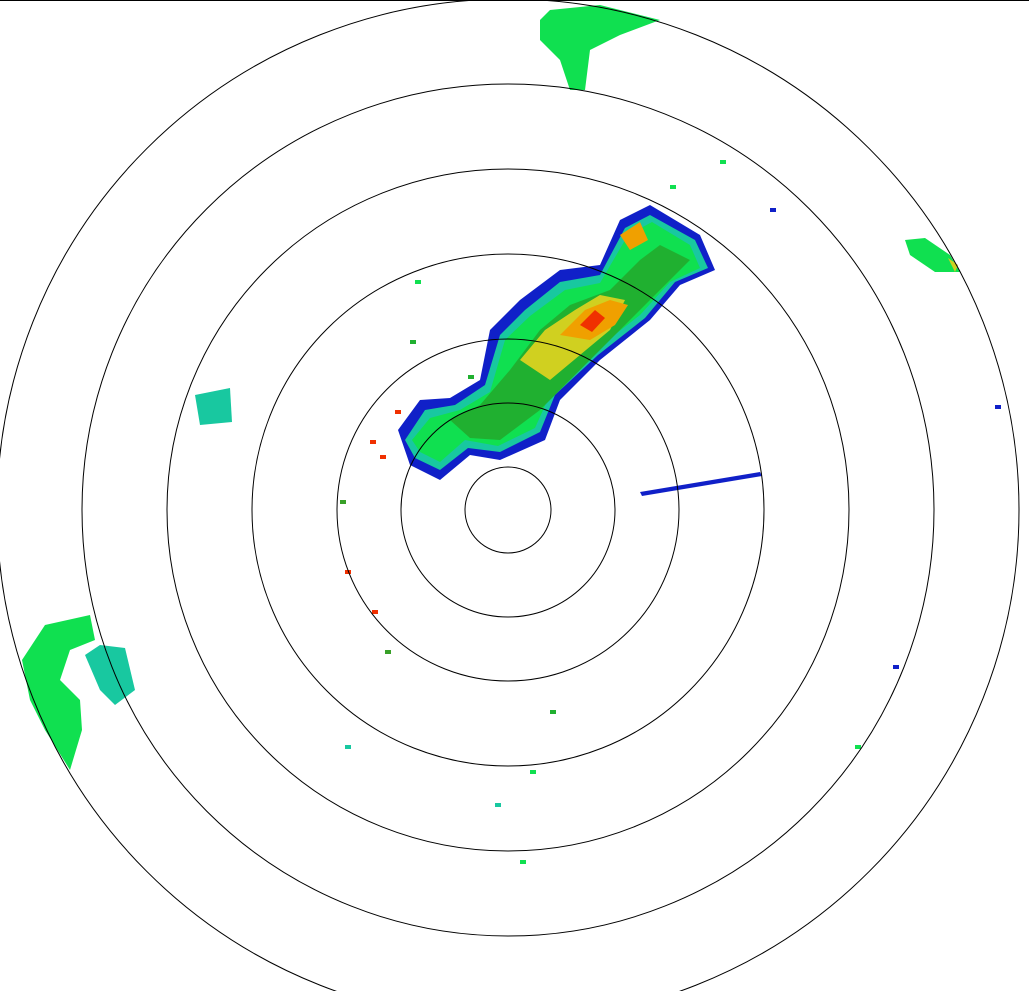 This screenshot has width=1029, height=991. I want to click on echo-northeast-cell, so click(634, 236).